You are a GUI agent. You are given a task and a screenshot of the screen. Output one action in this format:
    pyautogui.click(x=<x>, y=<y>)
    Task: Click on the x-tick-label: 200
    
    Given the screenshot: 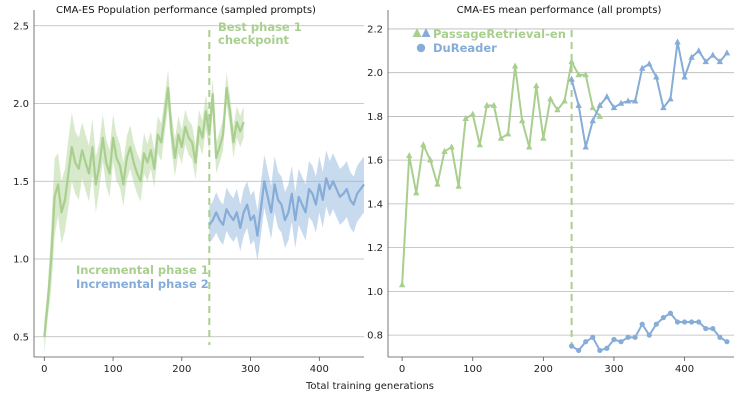 What is the action you would take?
    pyautogui.click(x=543, y=369)
    